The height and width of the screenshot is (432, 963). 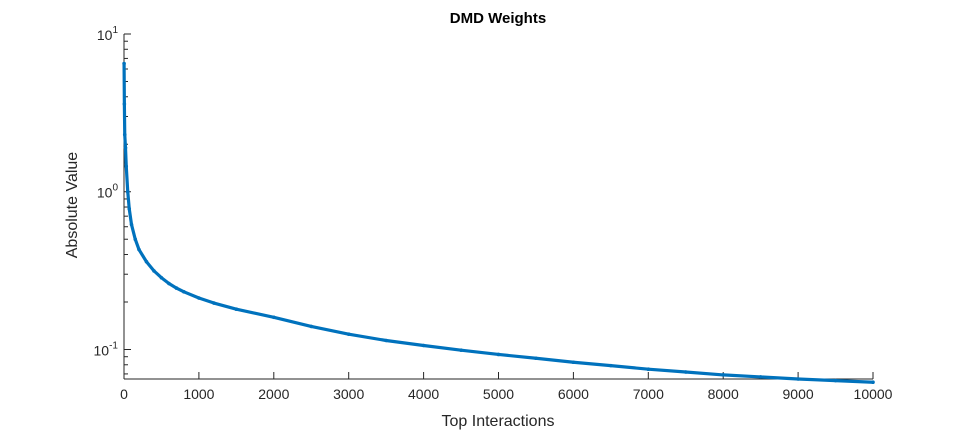 I want to click on y-tick-label: 10¹, so click(x=108, y=34).